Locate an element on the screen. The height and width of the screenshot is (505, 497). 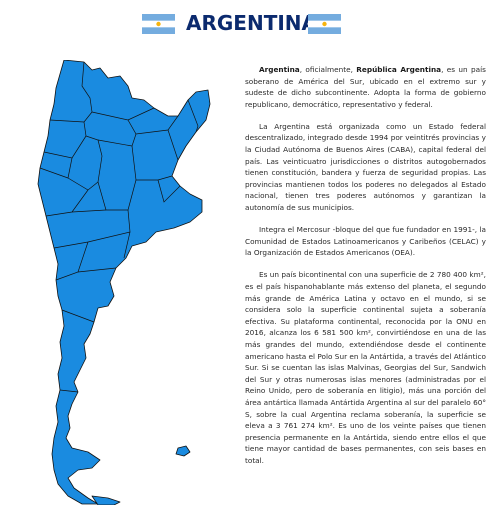
border-santa-fe-chaco is located at coordinates (152, 163).